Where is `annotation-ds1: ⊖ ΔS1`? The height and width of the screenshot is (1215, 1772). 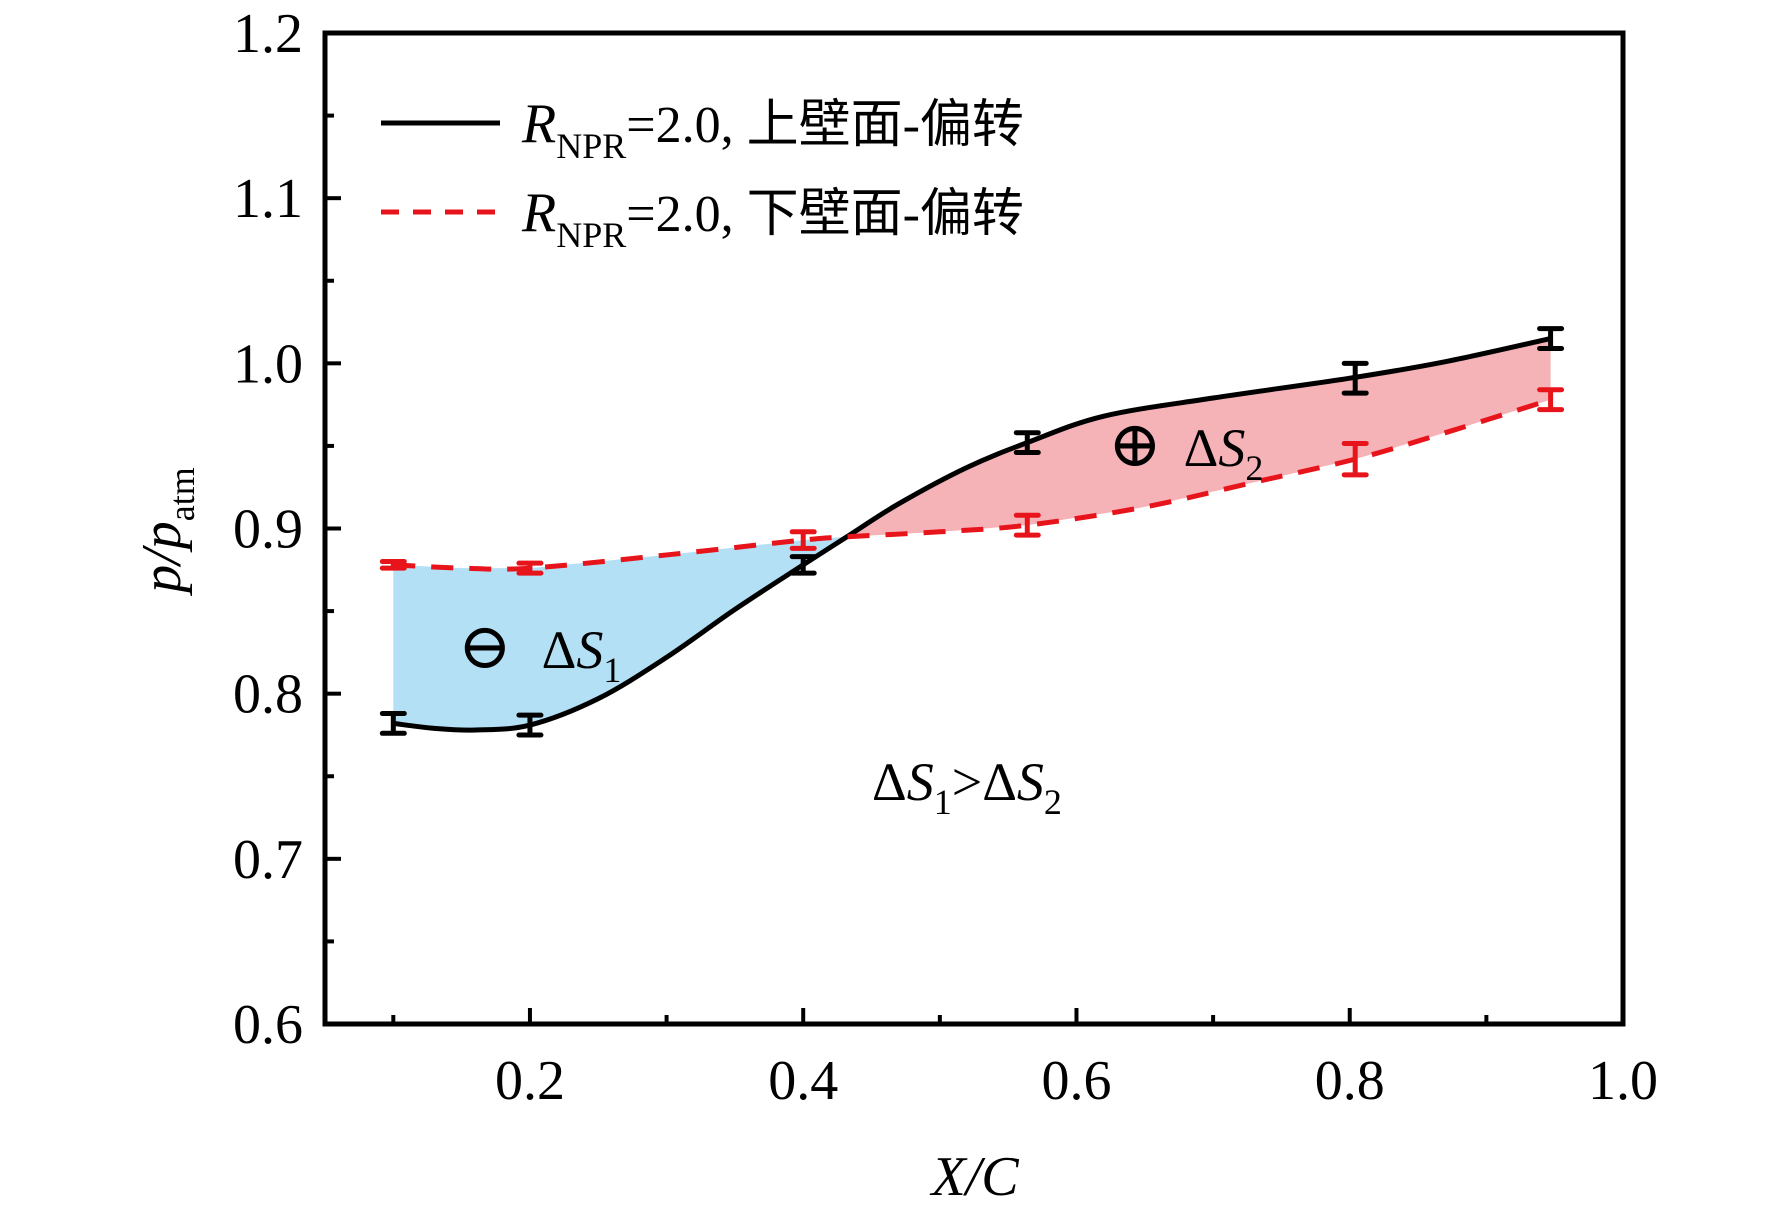
annotation-ds1: ⊖ ΔS1 is located at coordinates (539, 650).